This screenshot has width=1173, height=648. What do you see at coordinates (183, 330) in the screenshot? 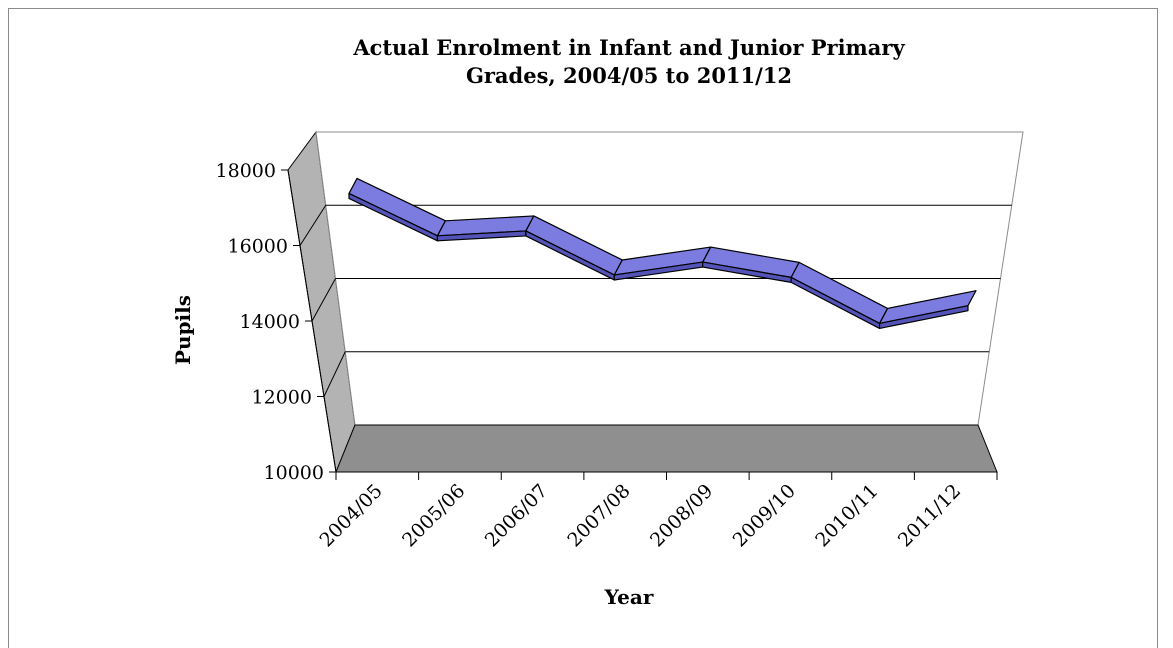
I see `y-axis-title: Pupils` at bounding box center [183, 330].